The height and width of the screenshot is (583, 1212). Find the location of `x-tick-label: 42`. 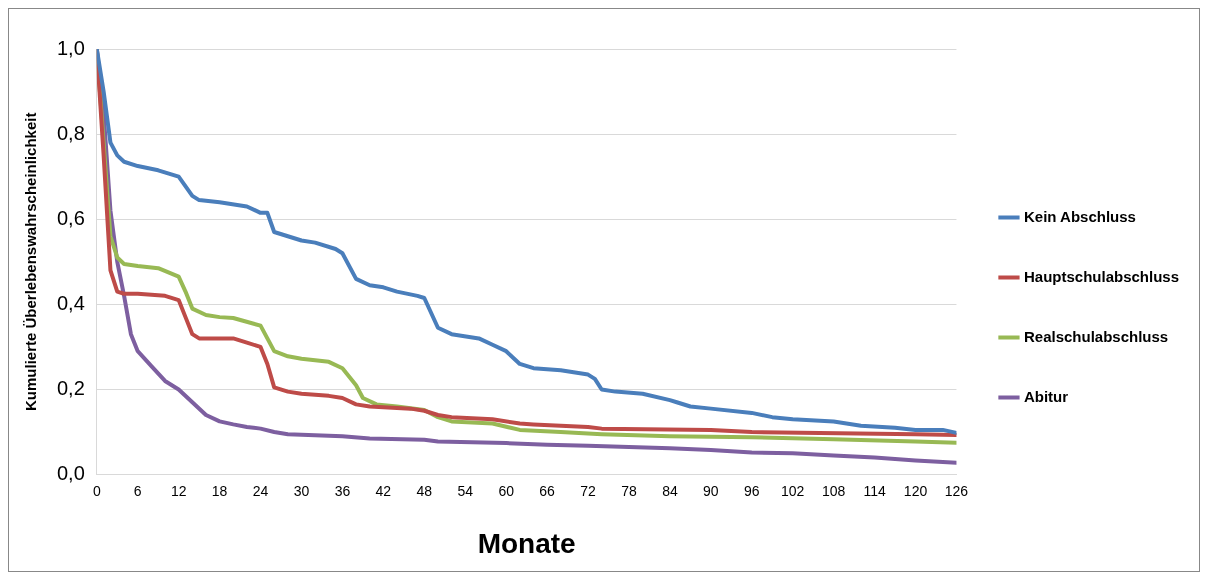

x-tick-label: 42 is located at coordinates (383, 490).